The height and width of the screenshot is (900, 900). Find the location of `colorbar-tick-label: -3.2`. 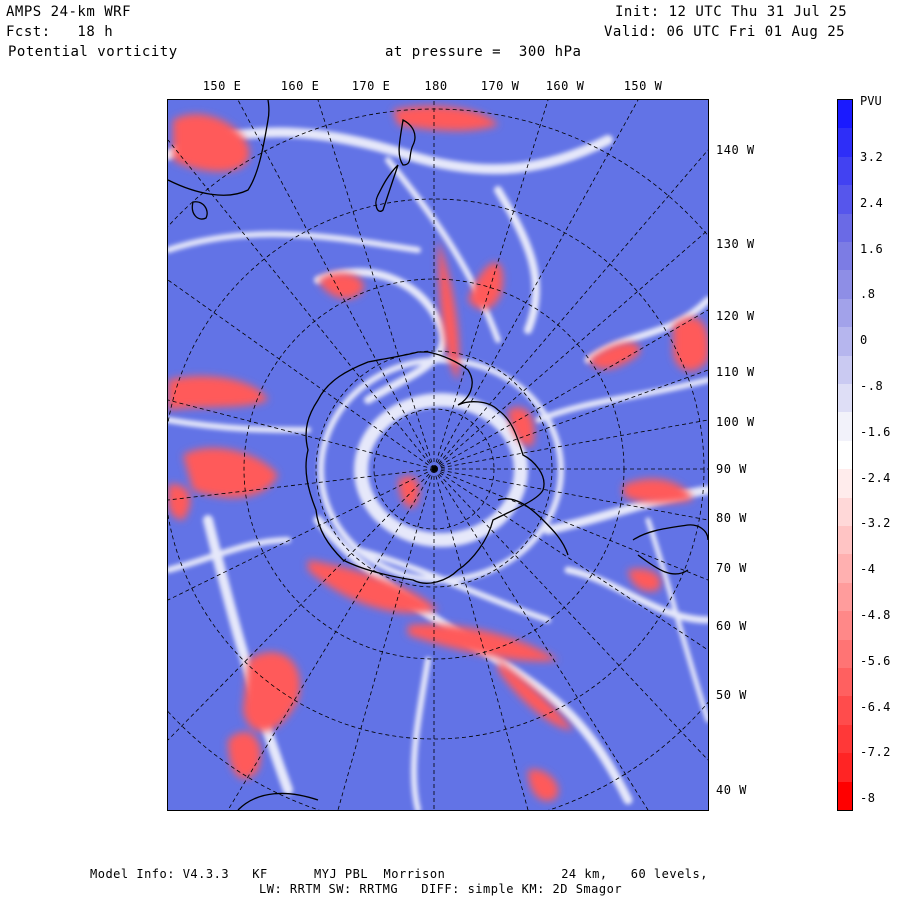

colorbar-tick-label: -3.2 is located at coordinates (875, 523).